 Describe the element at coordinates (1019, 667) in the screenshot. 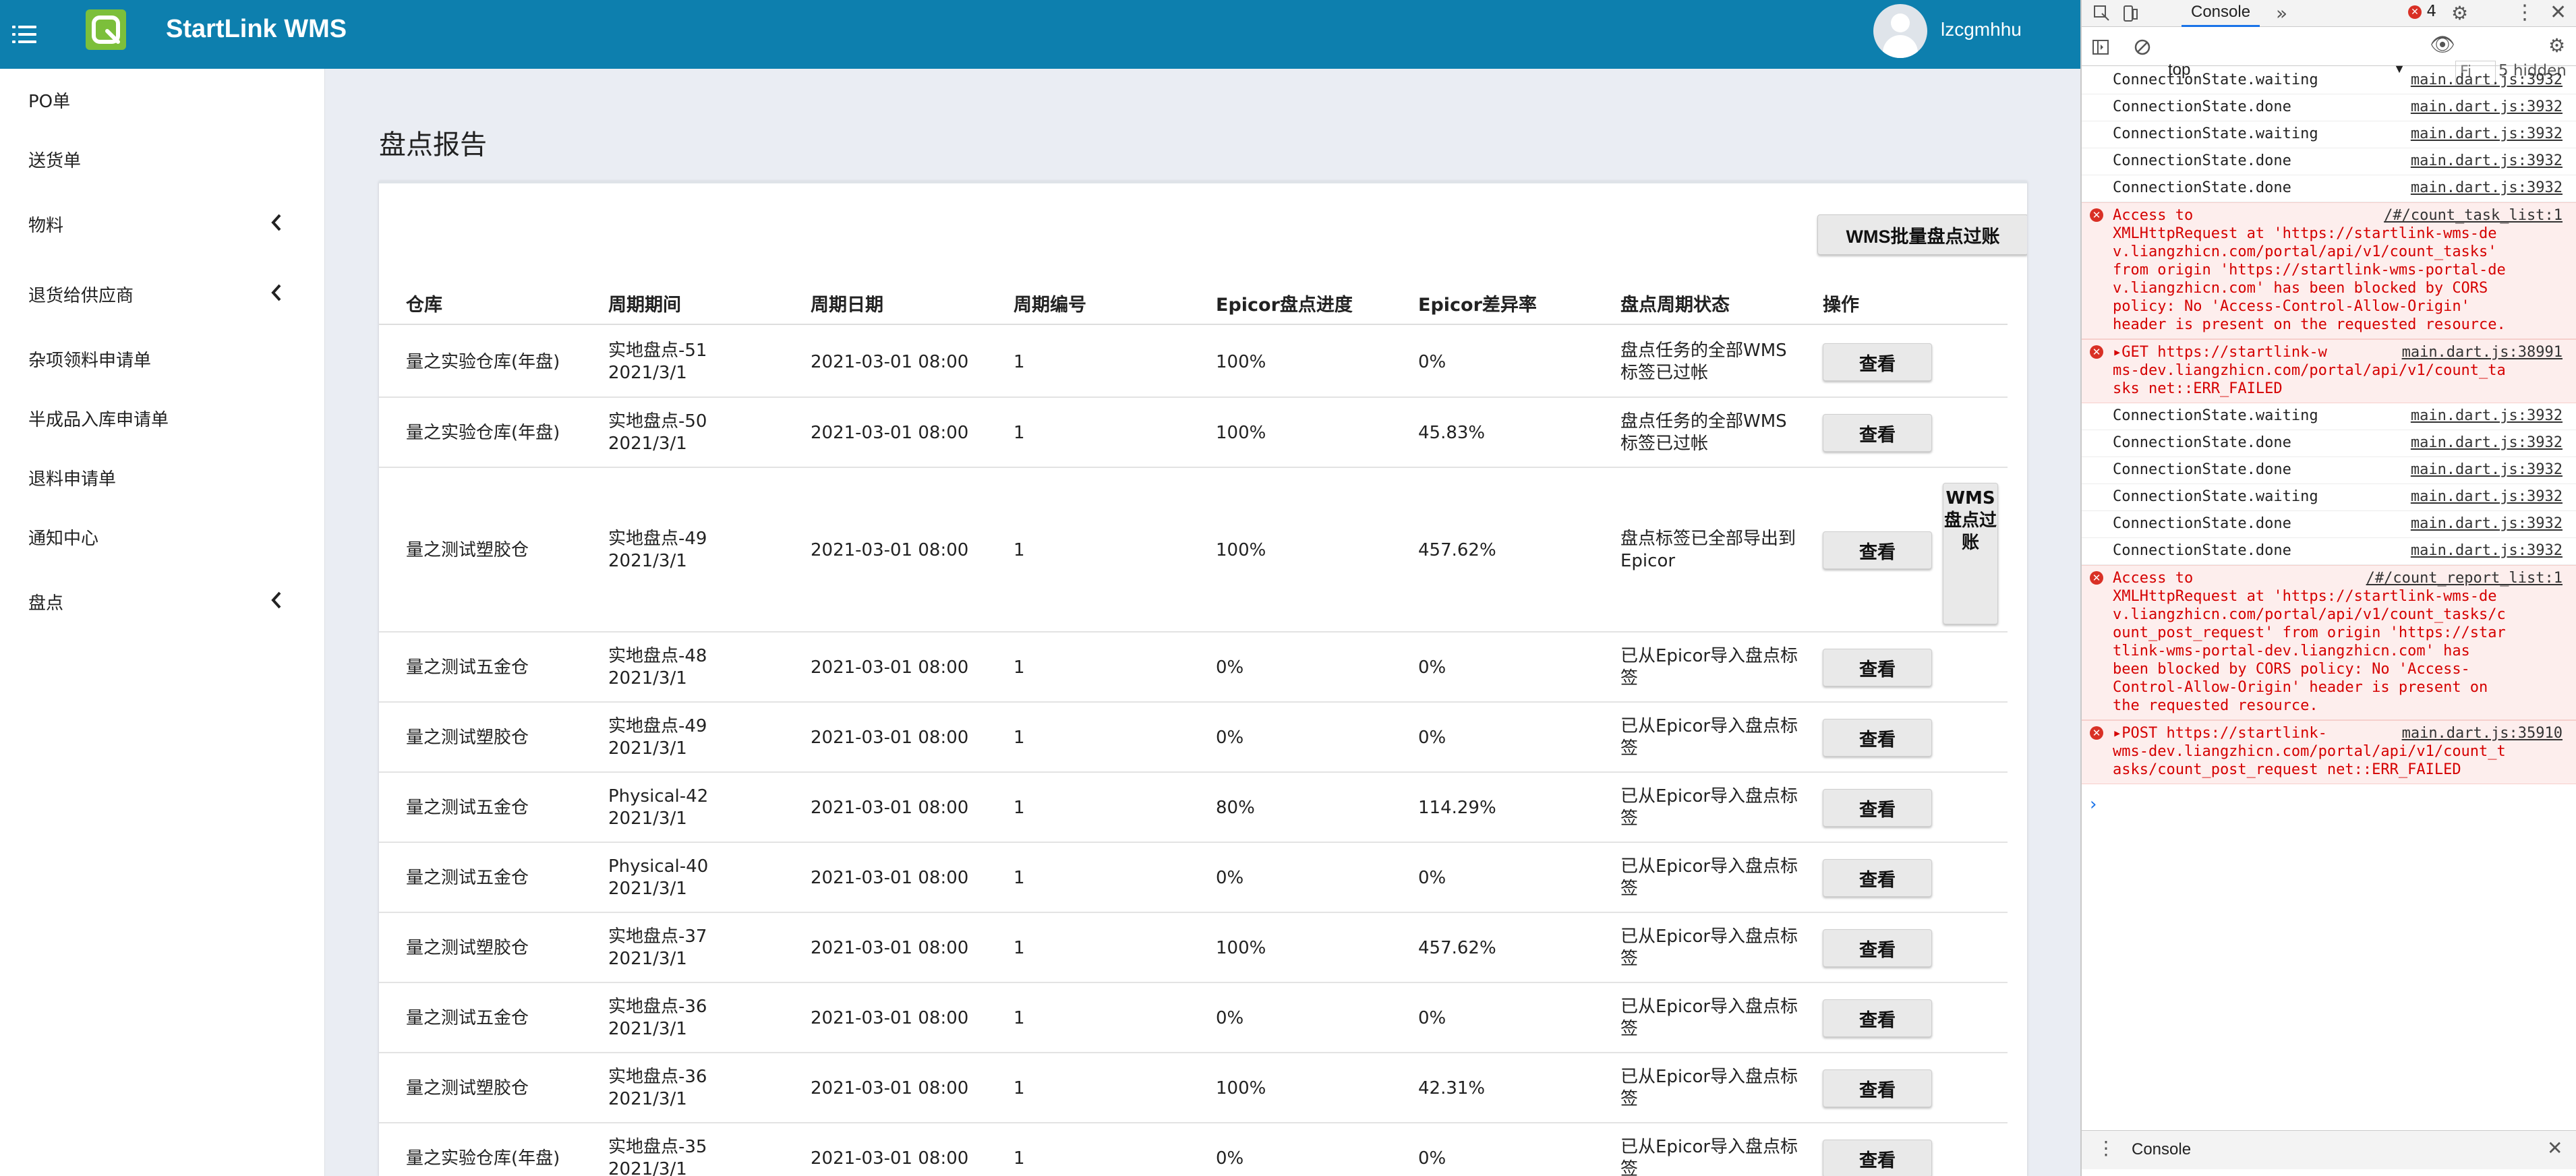

I see `cell-number: 1` at that location.